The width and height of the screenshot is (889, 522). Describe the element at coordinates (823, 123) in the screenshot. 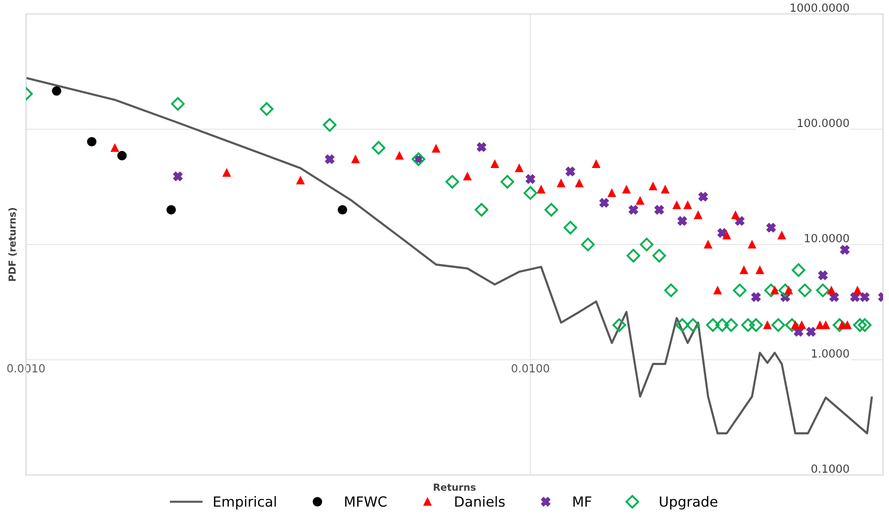

I see `y-tick-label: 100.0000` at that location.